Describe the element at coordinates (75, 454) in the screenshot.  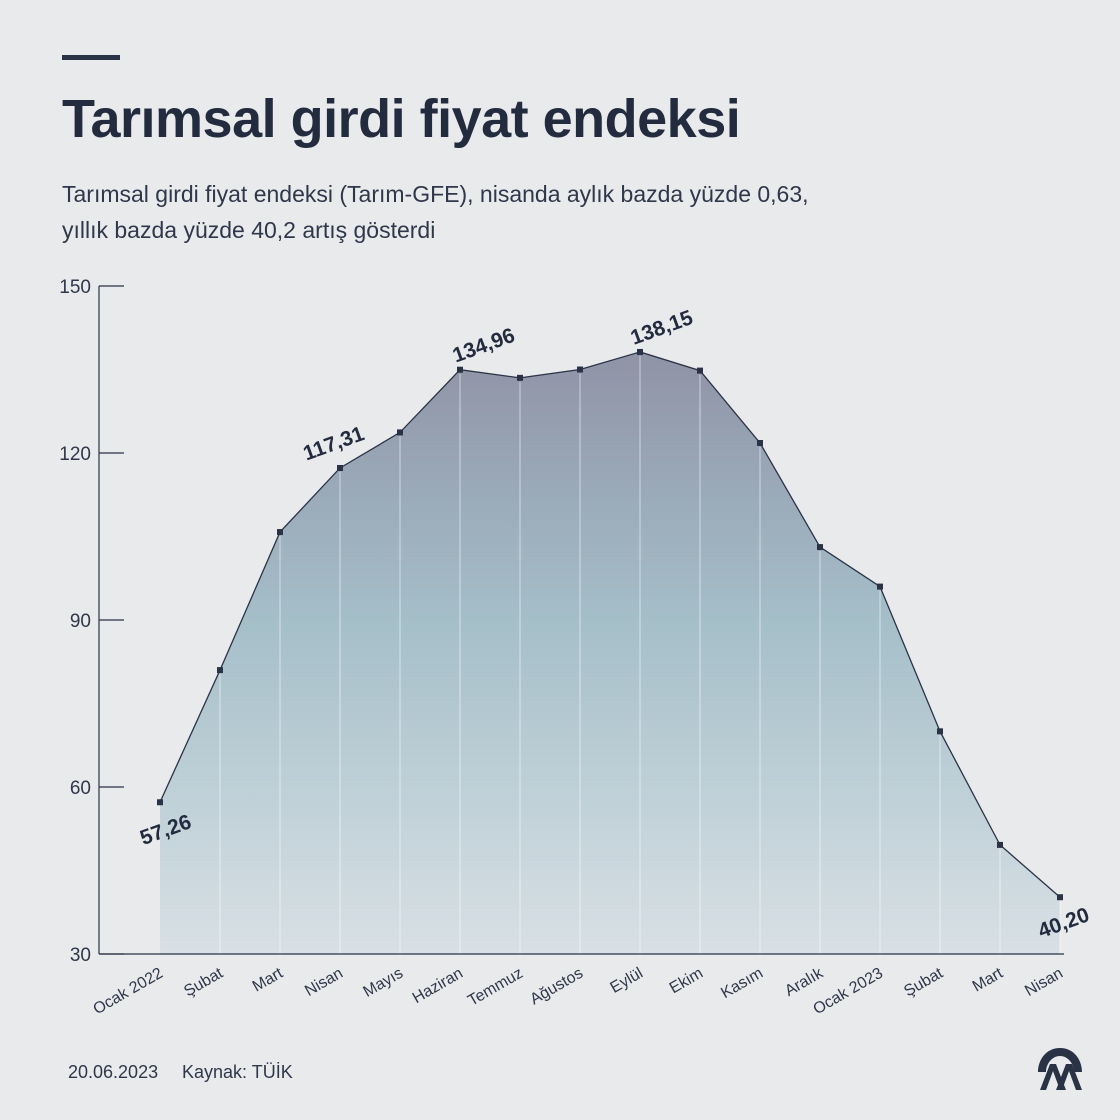
I see `y-tick-label: 120` at that location.